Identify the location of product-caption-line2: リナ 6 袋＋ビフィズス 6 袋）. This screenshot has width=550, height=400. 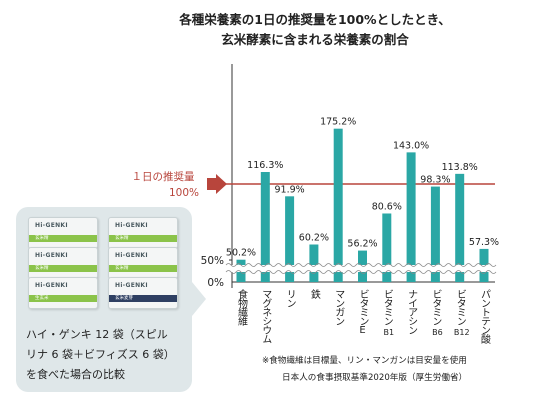
(100, 354).